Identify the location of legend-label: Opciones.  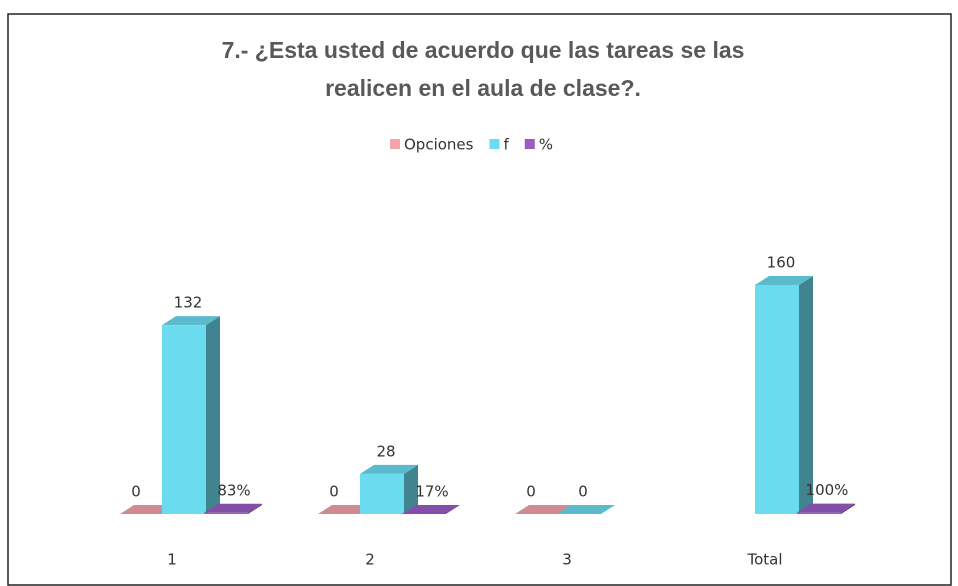
(439, 145).